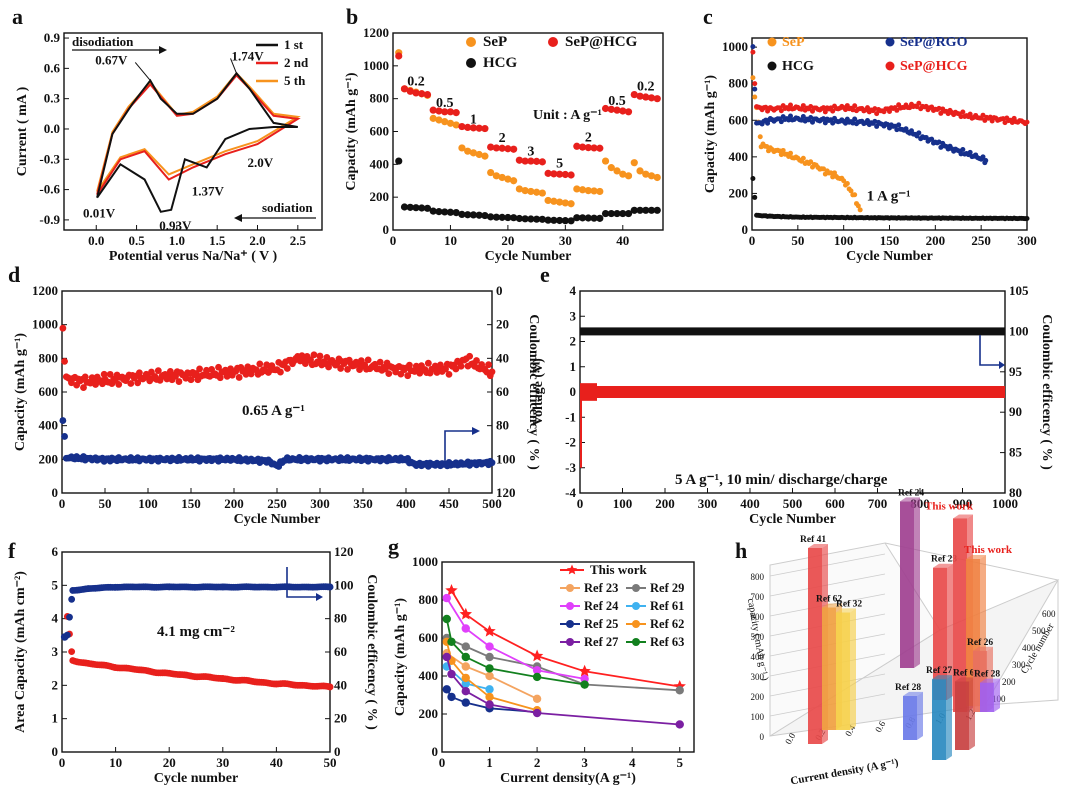  What do you see at coordinates (49, 189) in the screenshot?
I see `y-tick-label: -0.6` at bounding box center [49, 189].